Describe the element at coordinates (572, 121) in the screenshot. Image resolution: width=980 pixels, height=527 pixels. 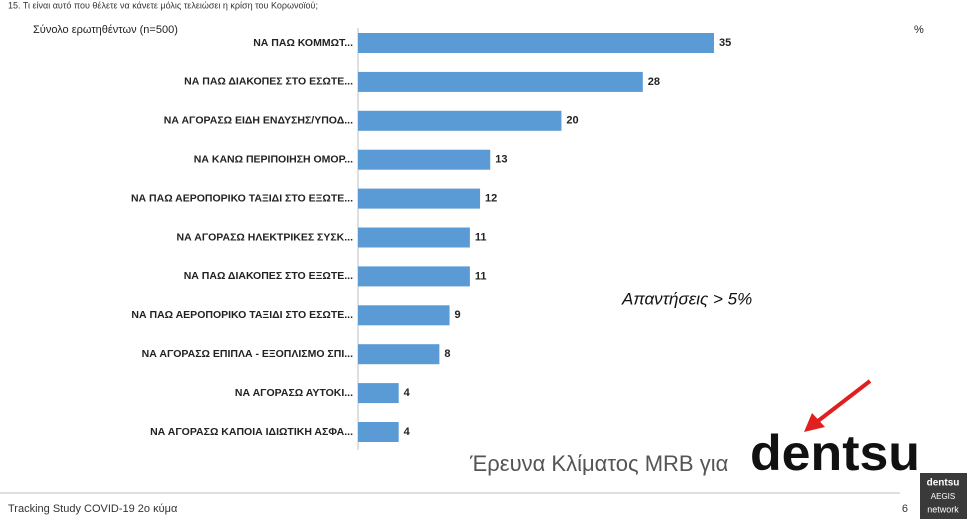
I see `value-label: 20` at that location.